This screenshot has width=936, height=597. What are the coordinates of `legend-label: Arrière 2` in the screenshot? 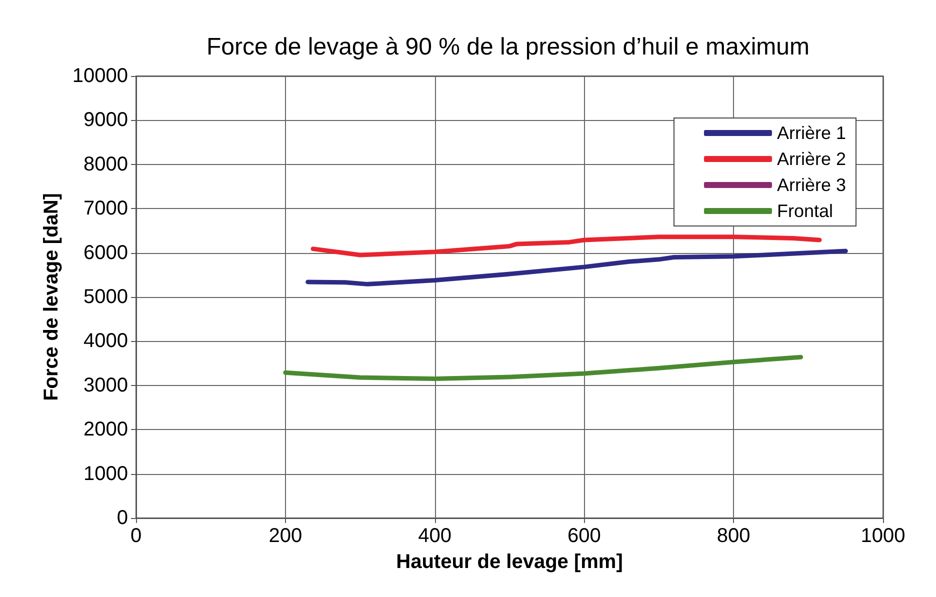 It's located at (811, 159).